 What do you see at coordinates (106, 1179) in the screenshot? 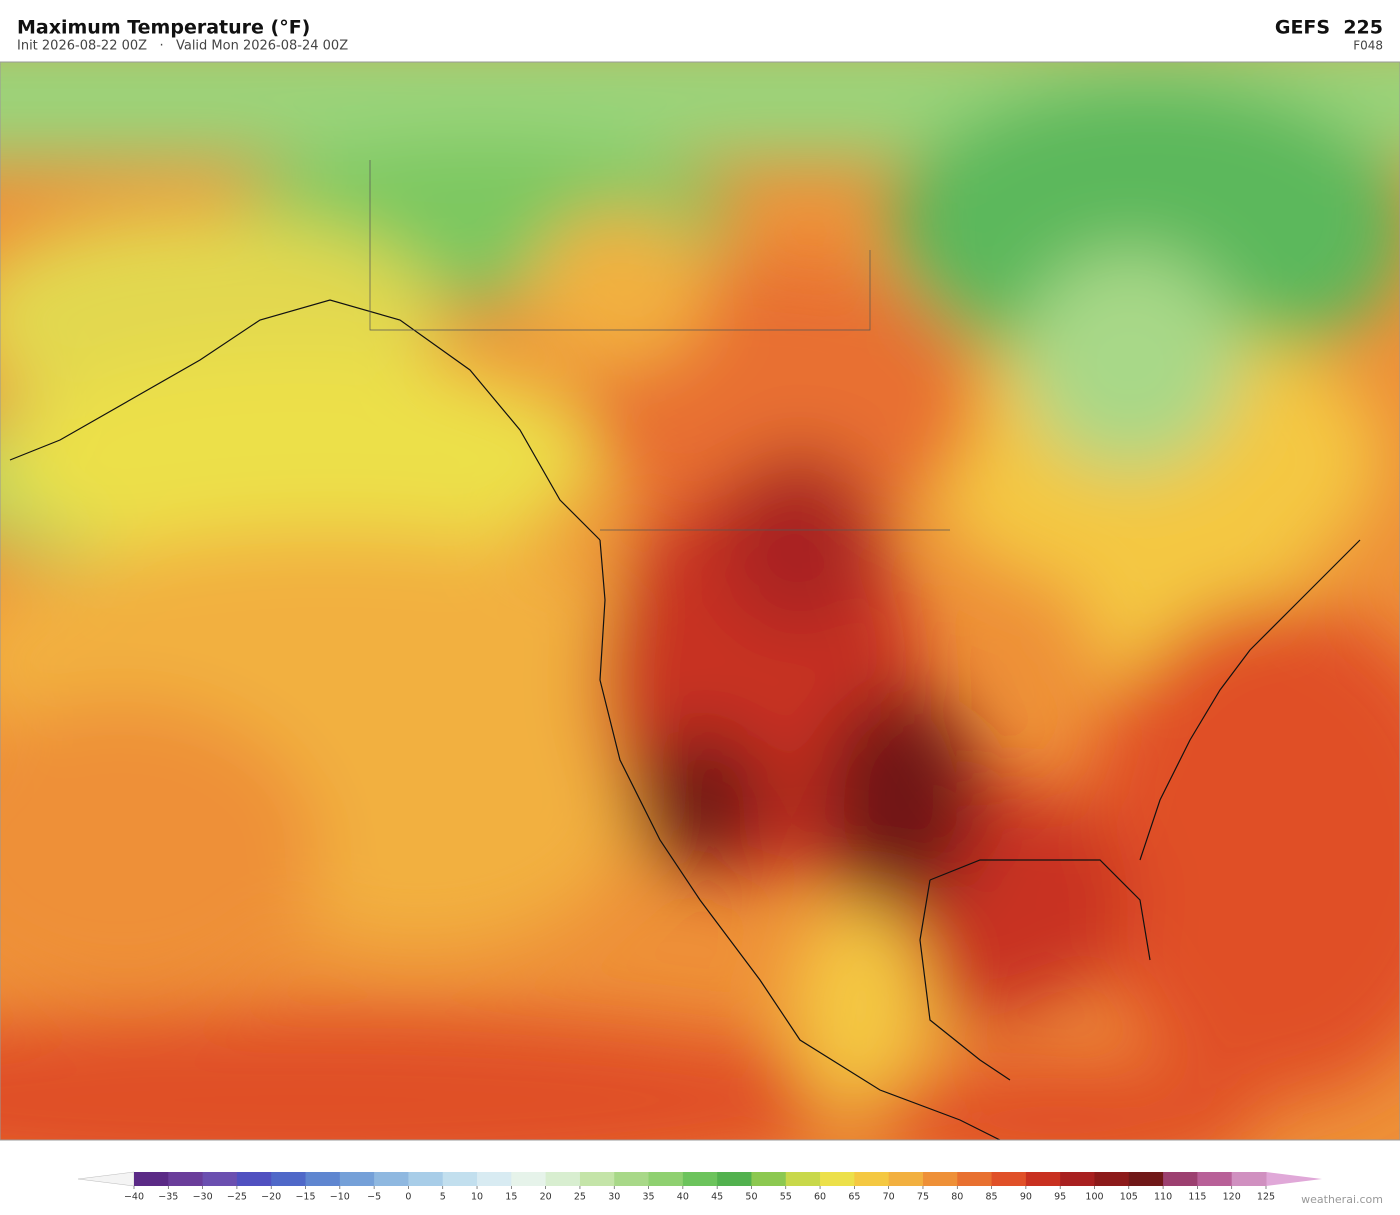
I see `colorbar-under` at bounding box center [106, 1179].